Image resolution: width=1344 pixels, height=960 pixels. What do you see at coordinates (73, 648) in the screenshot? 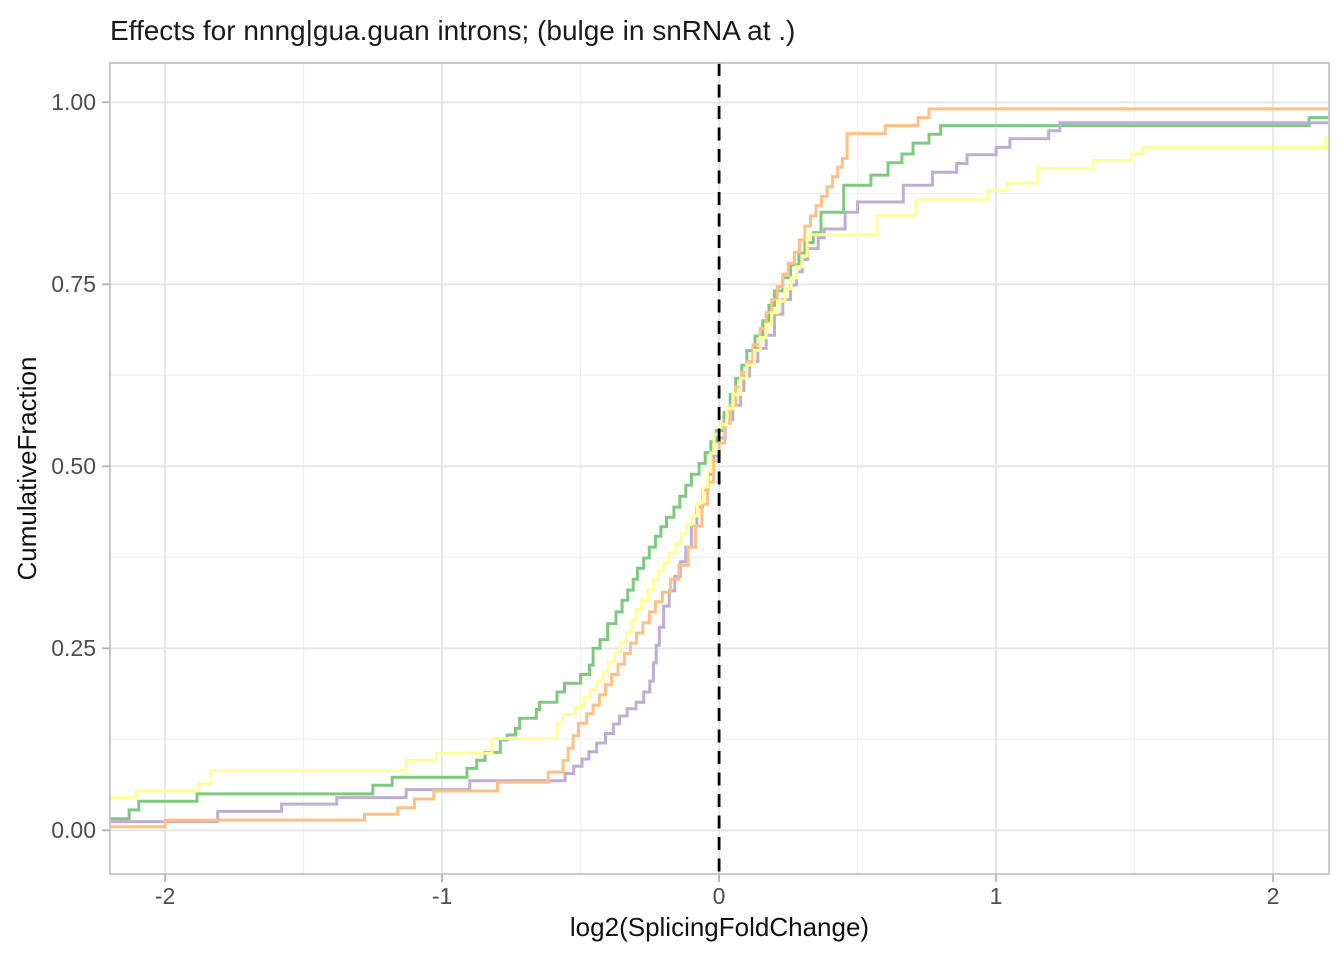
I see `y-tick-label: 0.25` at bounding box center [73, 648].